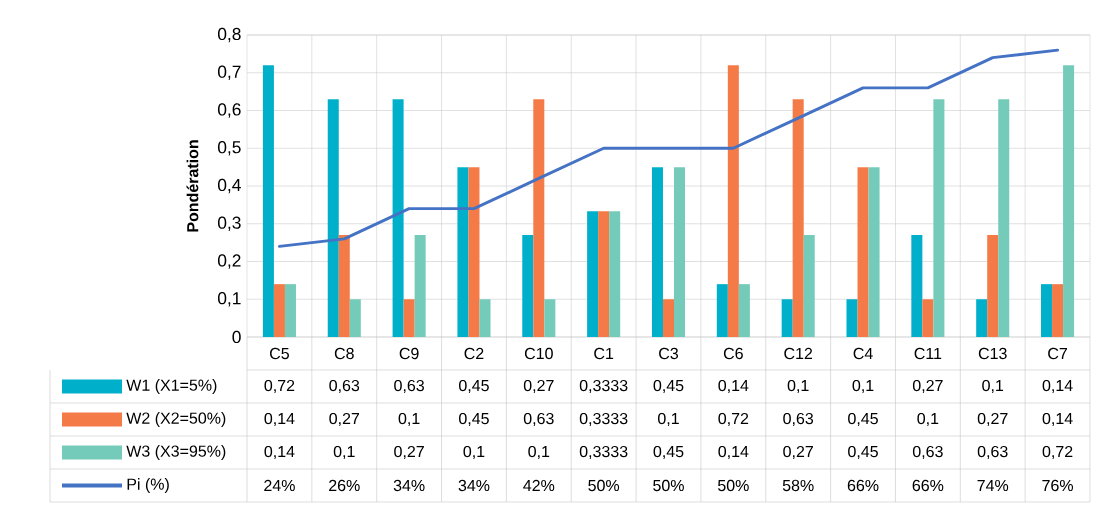 The width and height of the screenshot is (1104, 518). What do you see at coordinates (171, 386) in the screenshot?
I see `legend-label: W1 (X1=5%)` at bounding box center [171, 386].